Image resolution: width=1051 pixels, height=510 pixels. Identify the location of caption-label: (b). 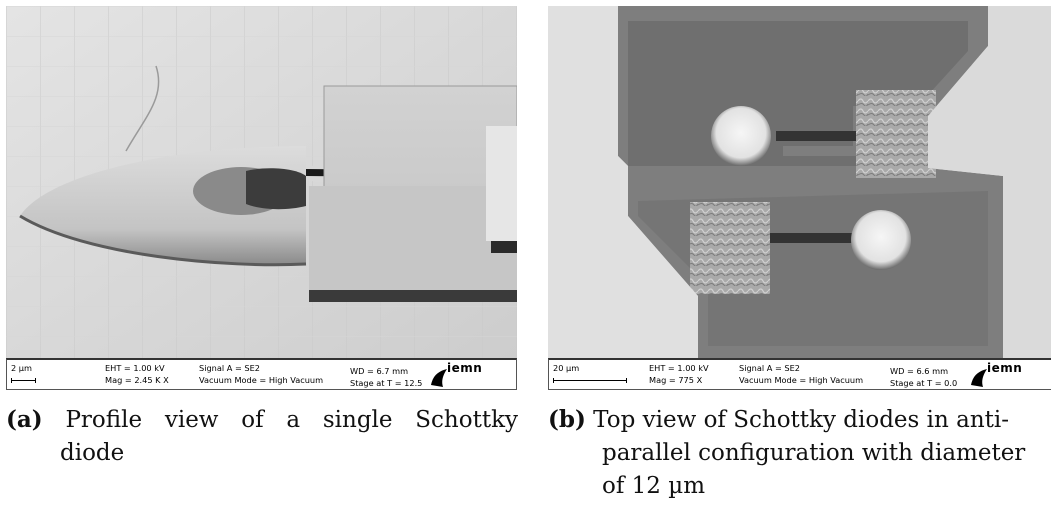
(567, 419).